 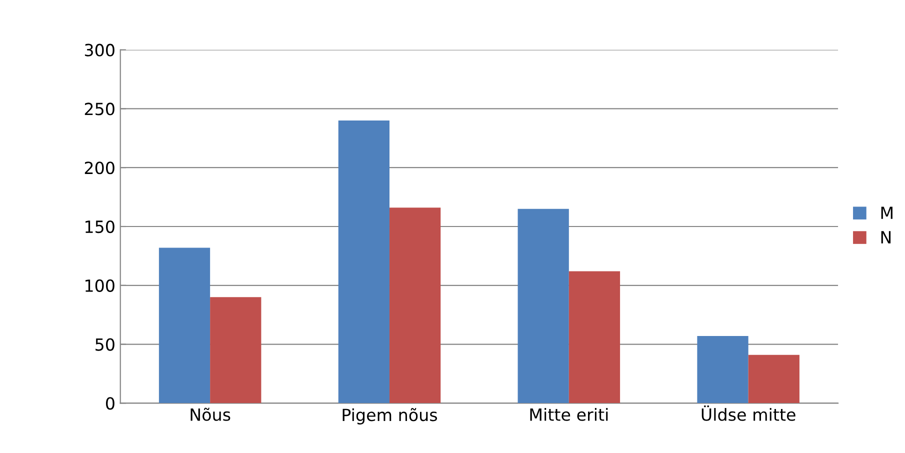 What do you see at coordinates (99, 168) in the screenshot?
I see `y-tick-label: 200` at bounding box center [99, 168].